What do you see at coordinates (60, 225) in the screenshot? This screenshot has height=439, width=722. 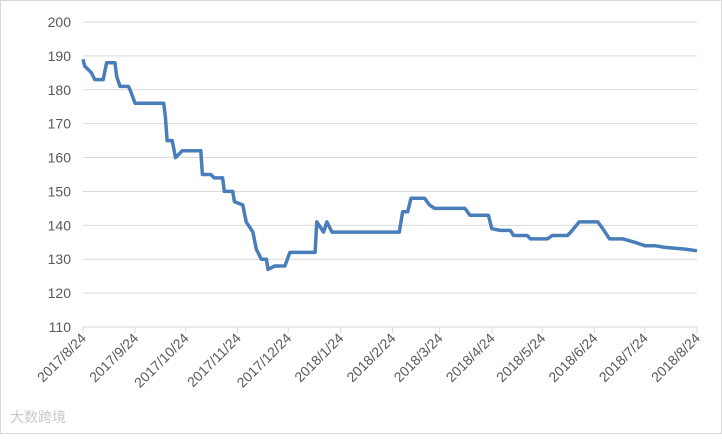 I see `y-tick-label: 140` at bounding box center [60, 225].